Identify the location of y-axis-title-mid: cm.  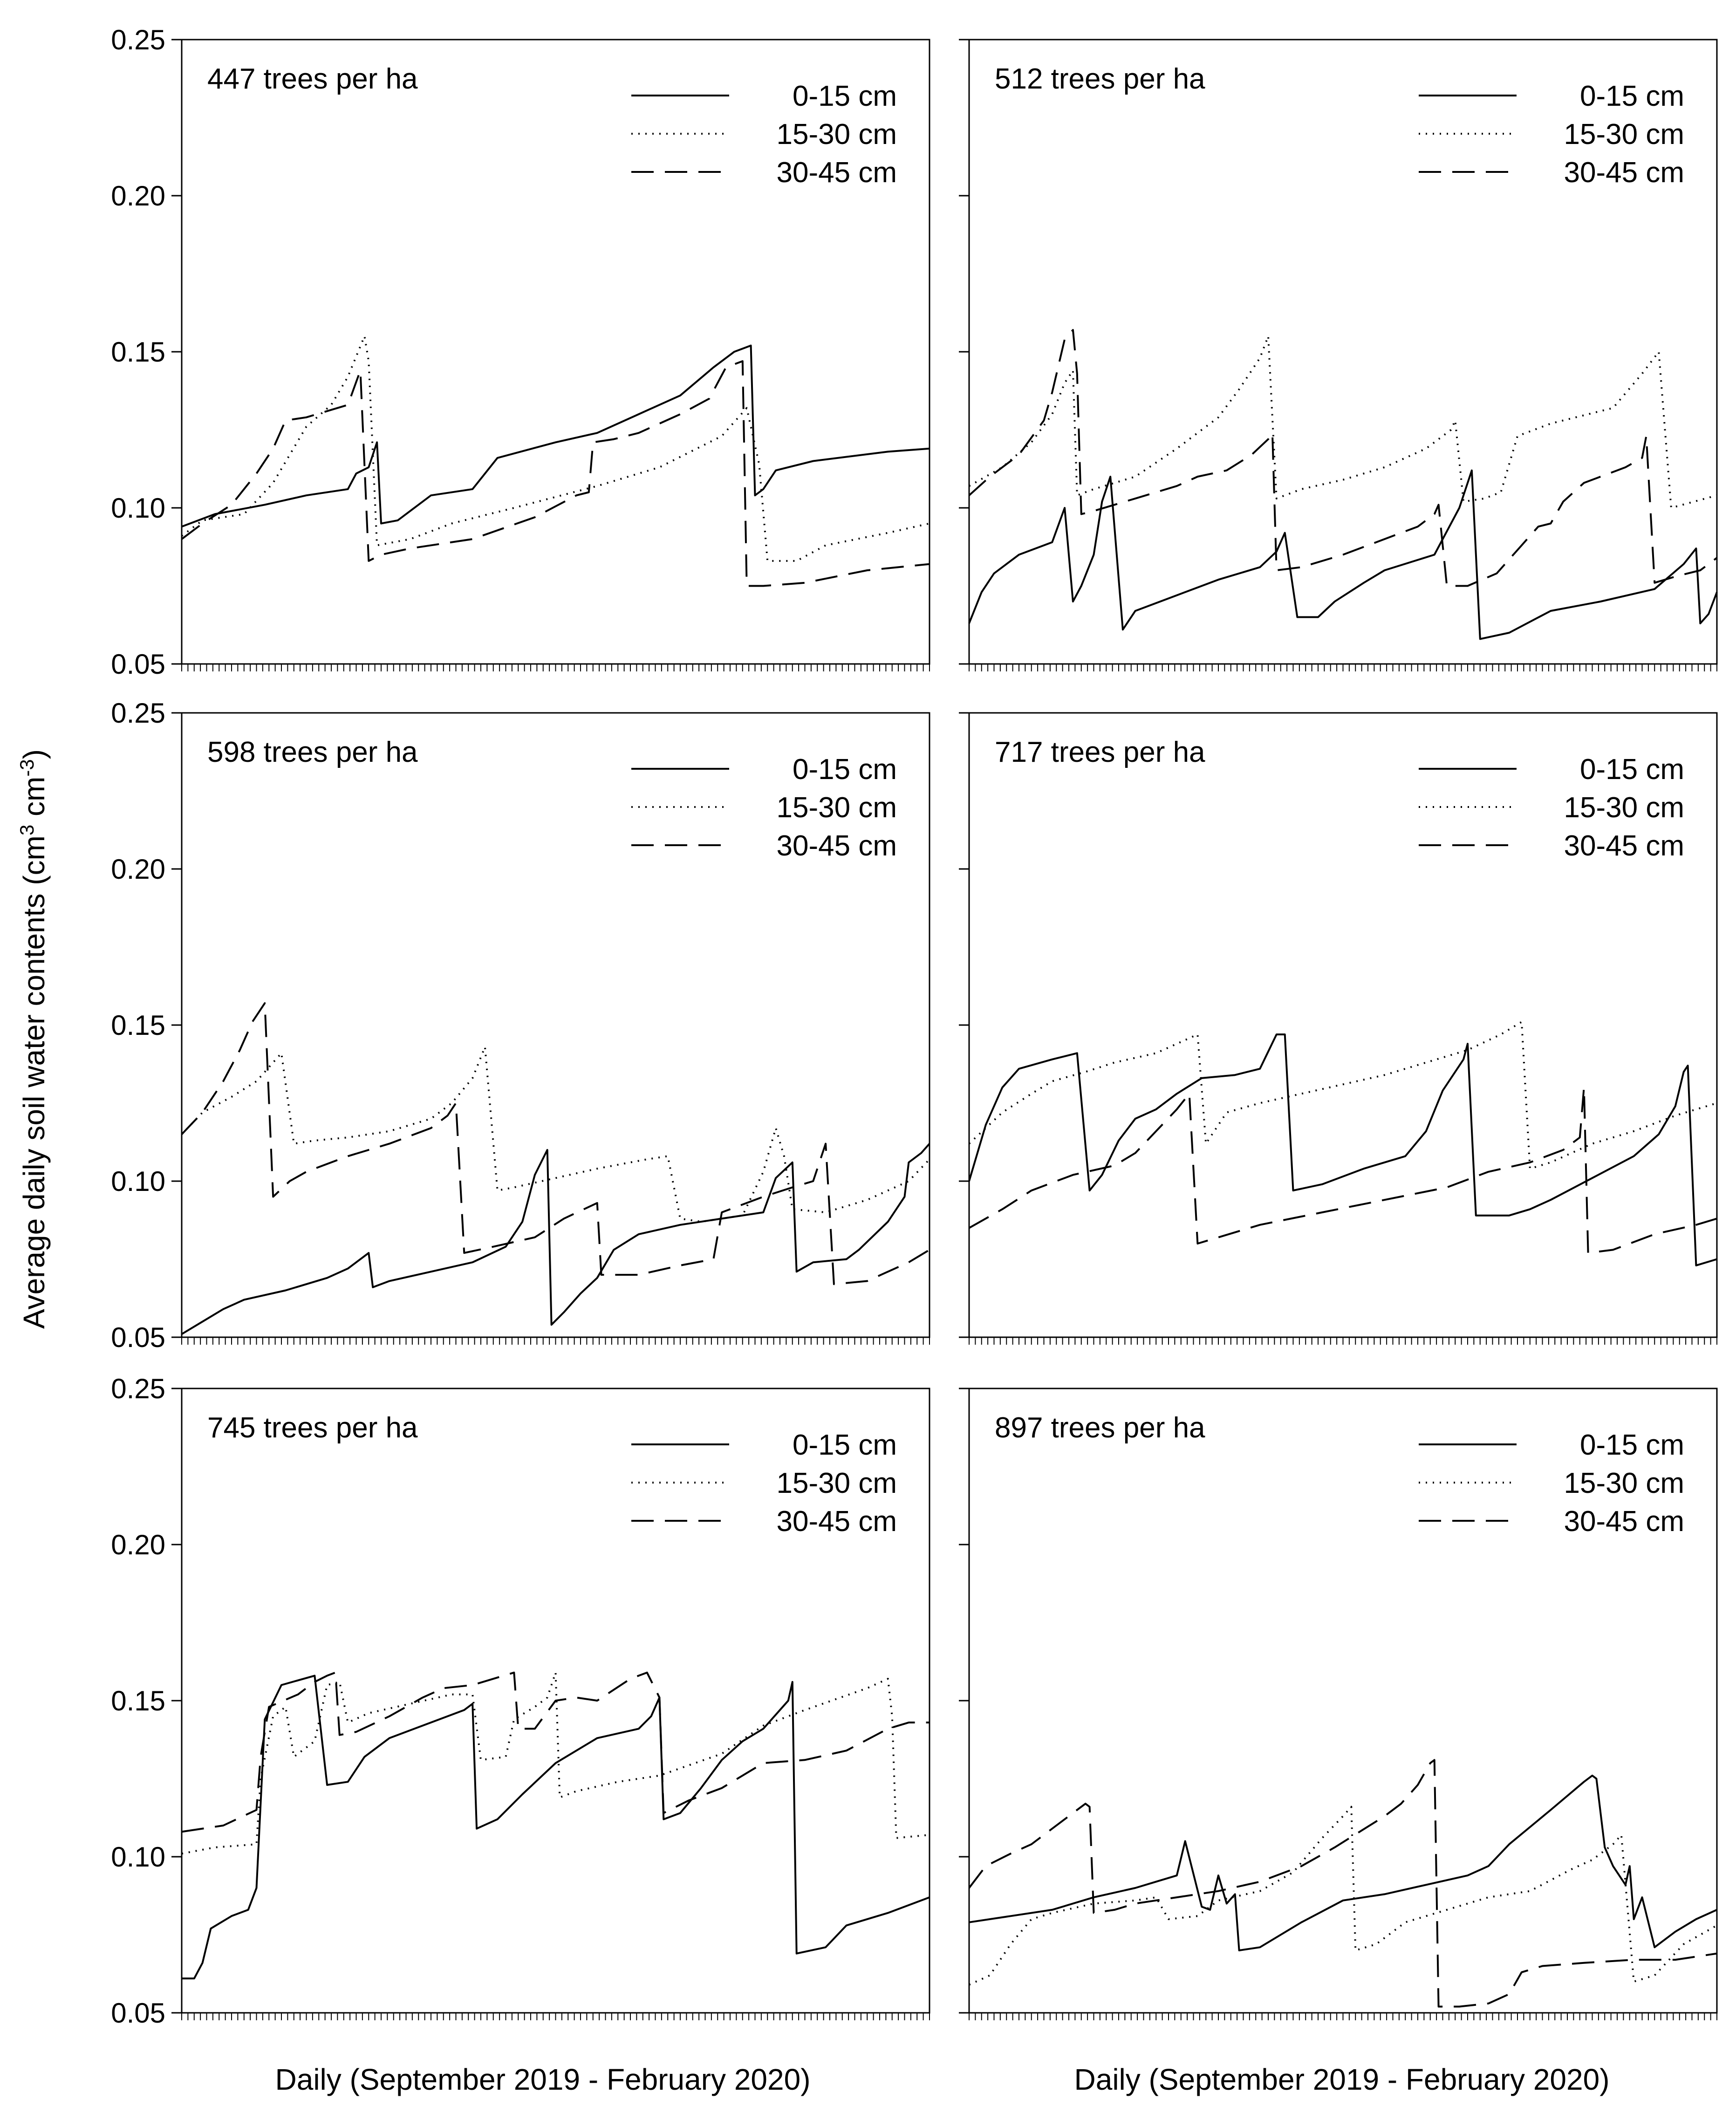
(34, 801).